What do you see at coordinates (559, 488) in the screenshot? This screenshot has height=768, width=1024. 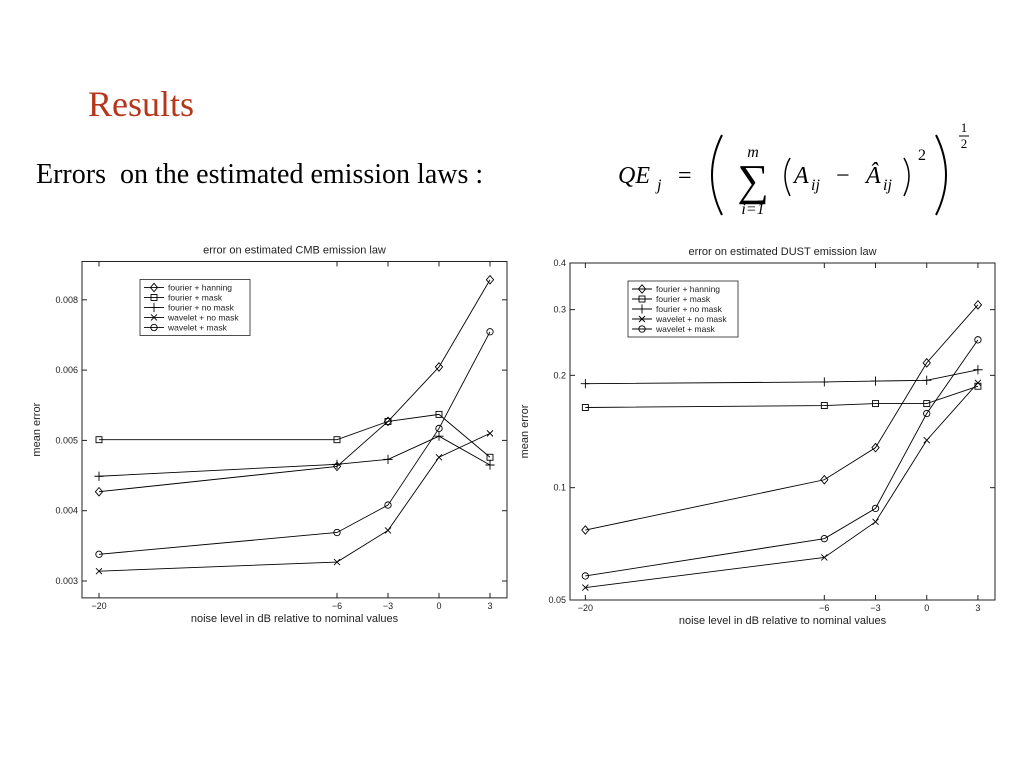 I see `y-tick-label: 0.1` at bounding box center [559, 488].